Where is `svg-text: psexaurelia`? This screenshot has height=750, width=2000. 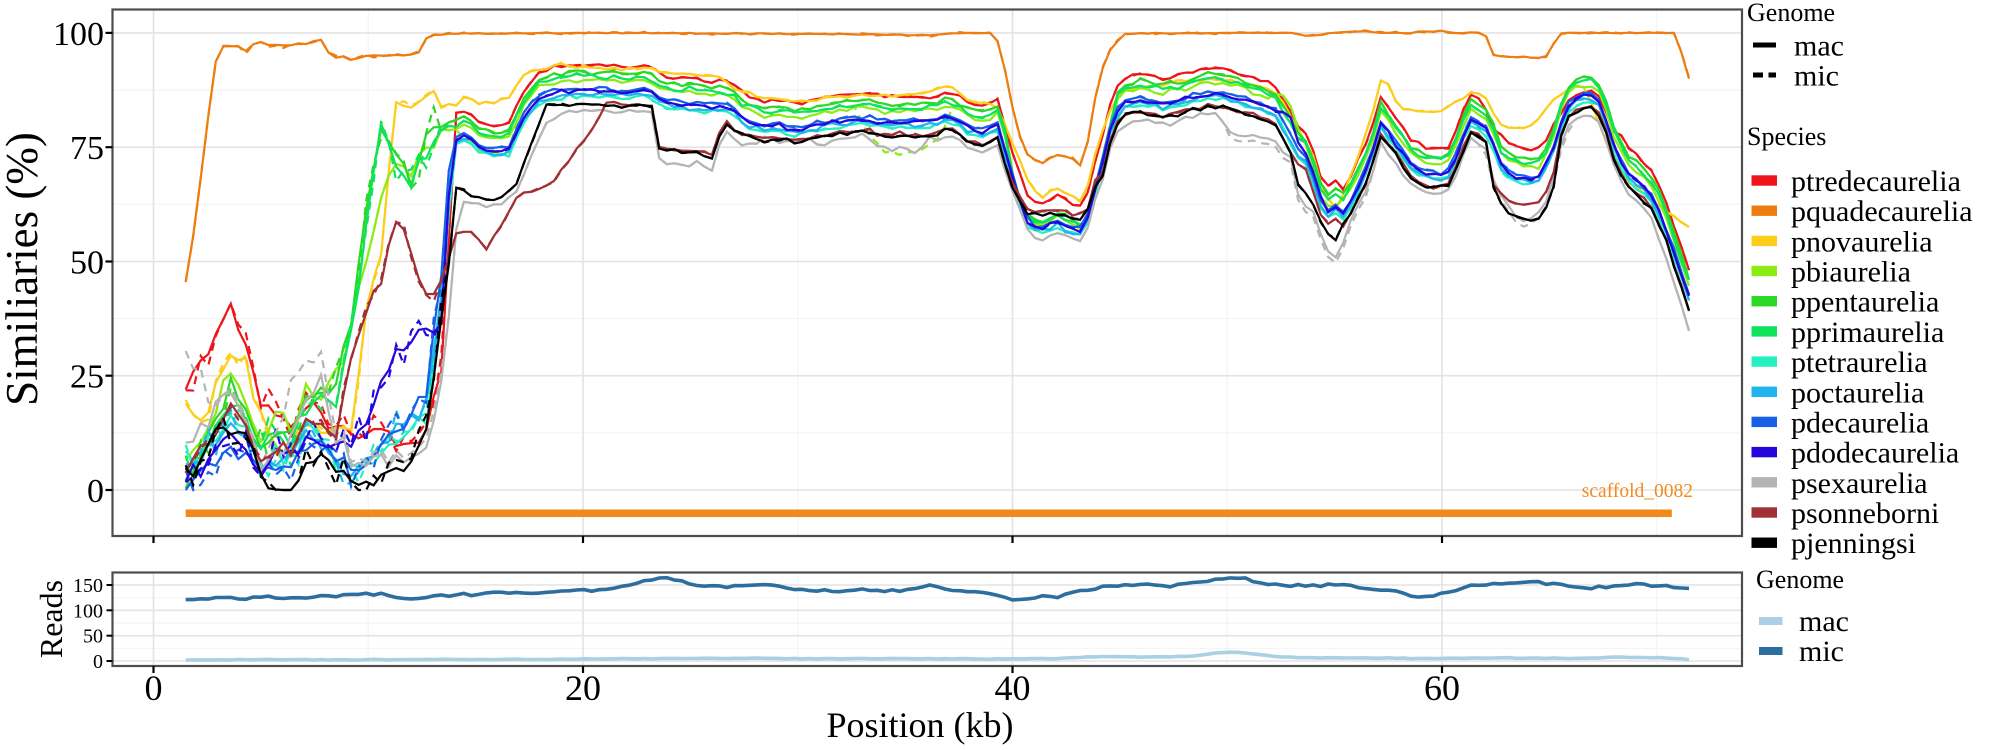 svg-text: psexaurelia is located at coordinates (1859, 483).